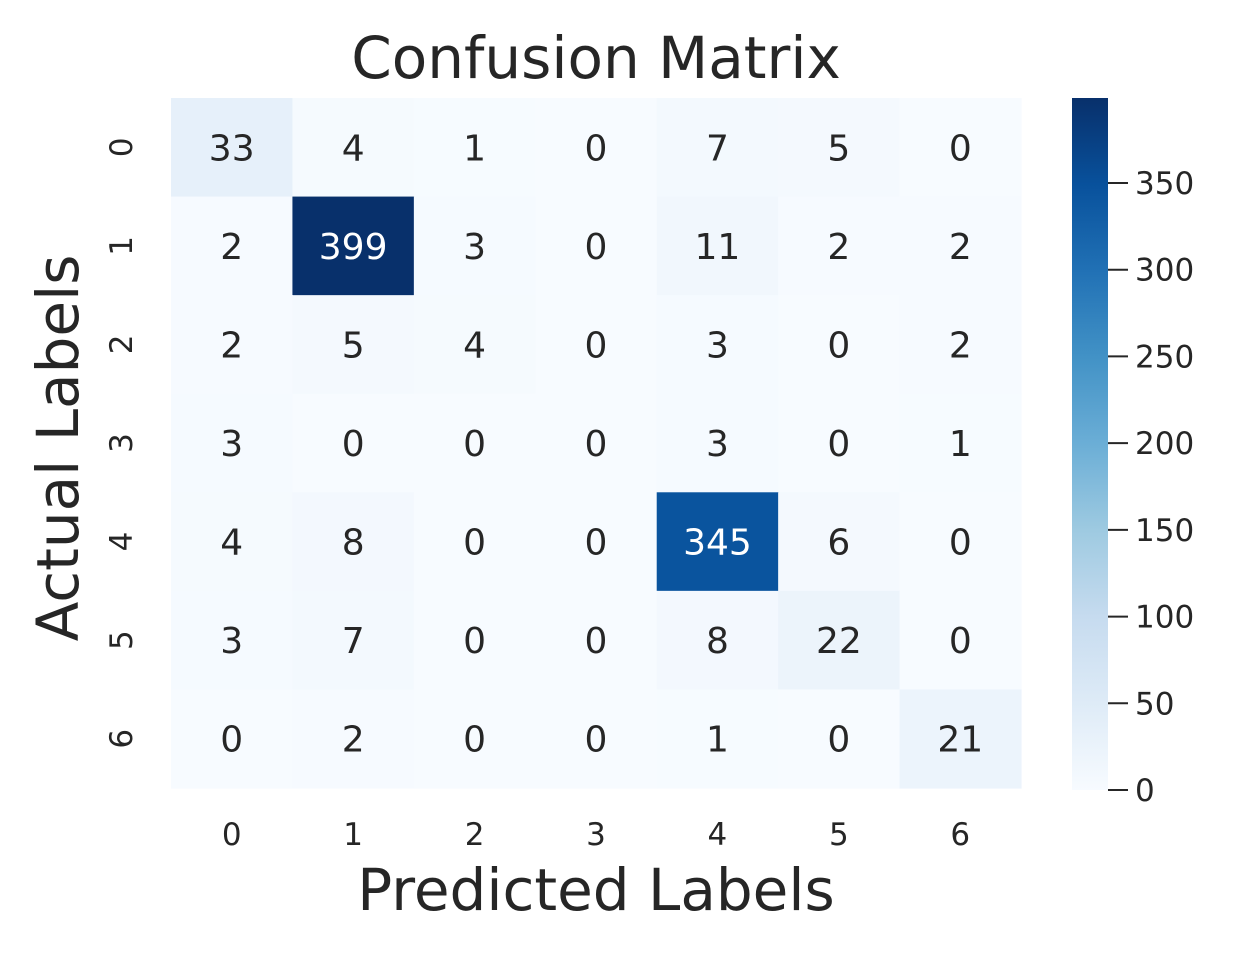  I want to click on heatmap-cell-r3-c0, so click(232, 443).